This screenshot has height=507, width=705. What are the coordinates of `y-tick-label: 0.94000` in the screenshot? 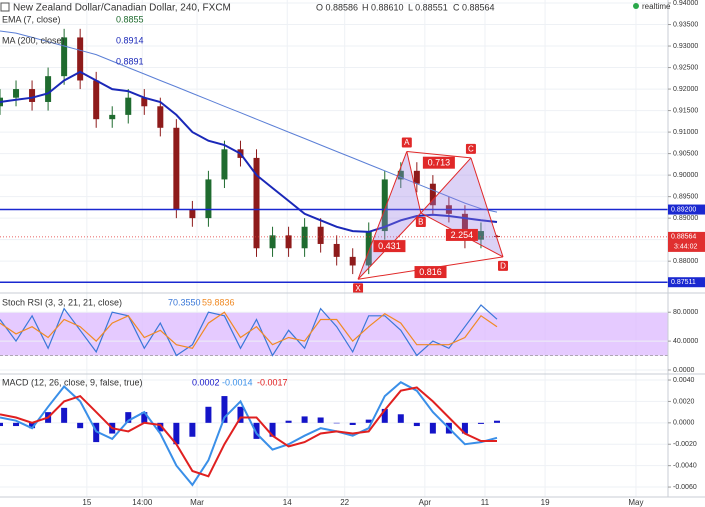 It's located at (685, 3).